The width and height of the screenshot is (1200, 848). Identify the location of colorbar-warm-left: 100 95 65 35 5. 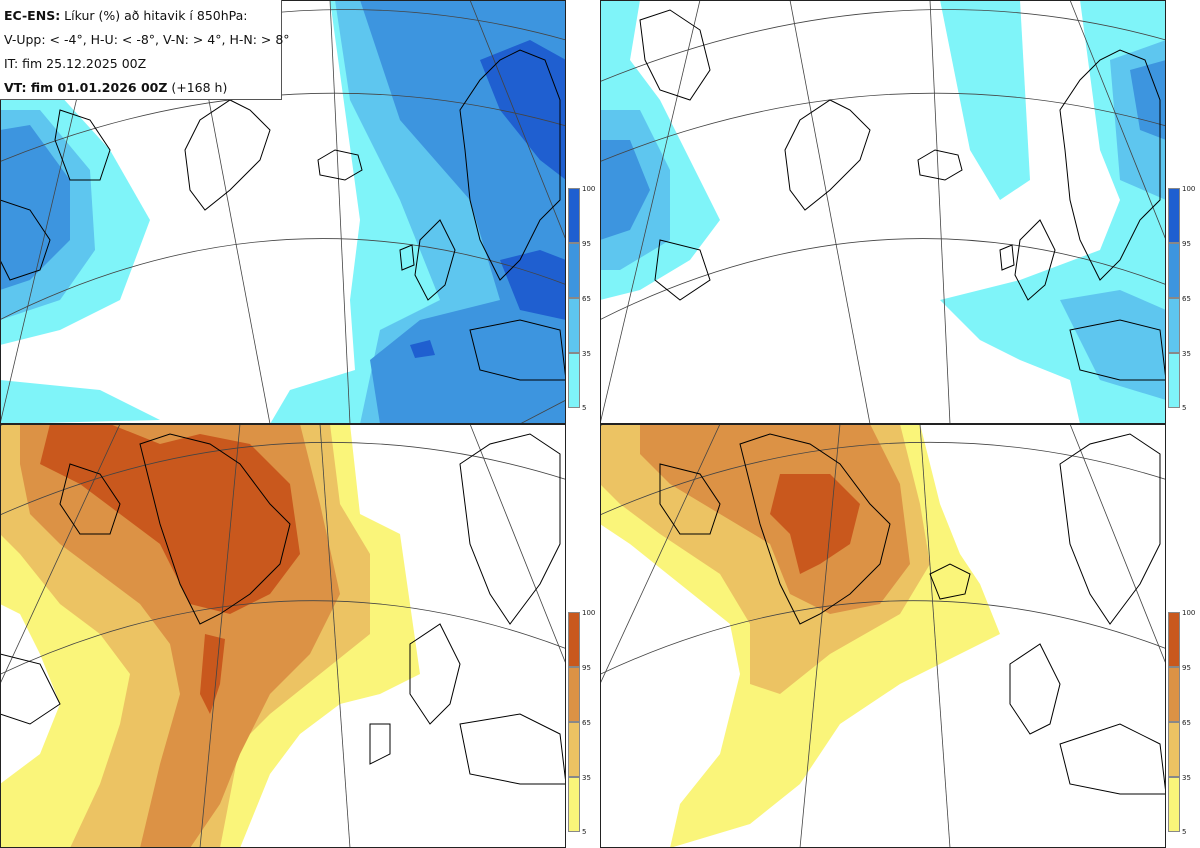
(583, 722).